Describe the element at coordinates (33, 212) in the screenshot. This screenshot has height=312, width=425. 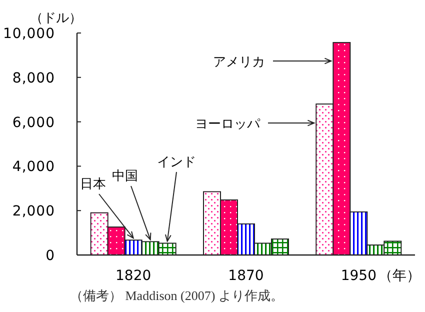
I see `y-tick-label: 2,000` at that location.